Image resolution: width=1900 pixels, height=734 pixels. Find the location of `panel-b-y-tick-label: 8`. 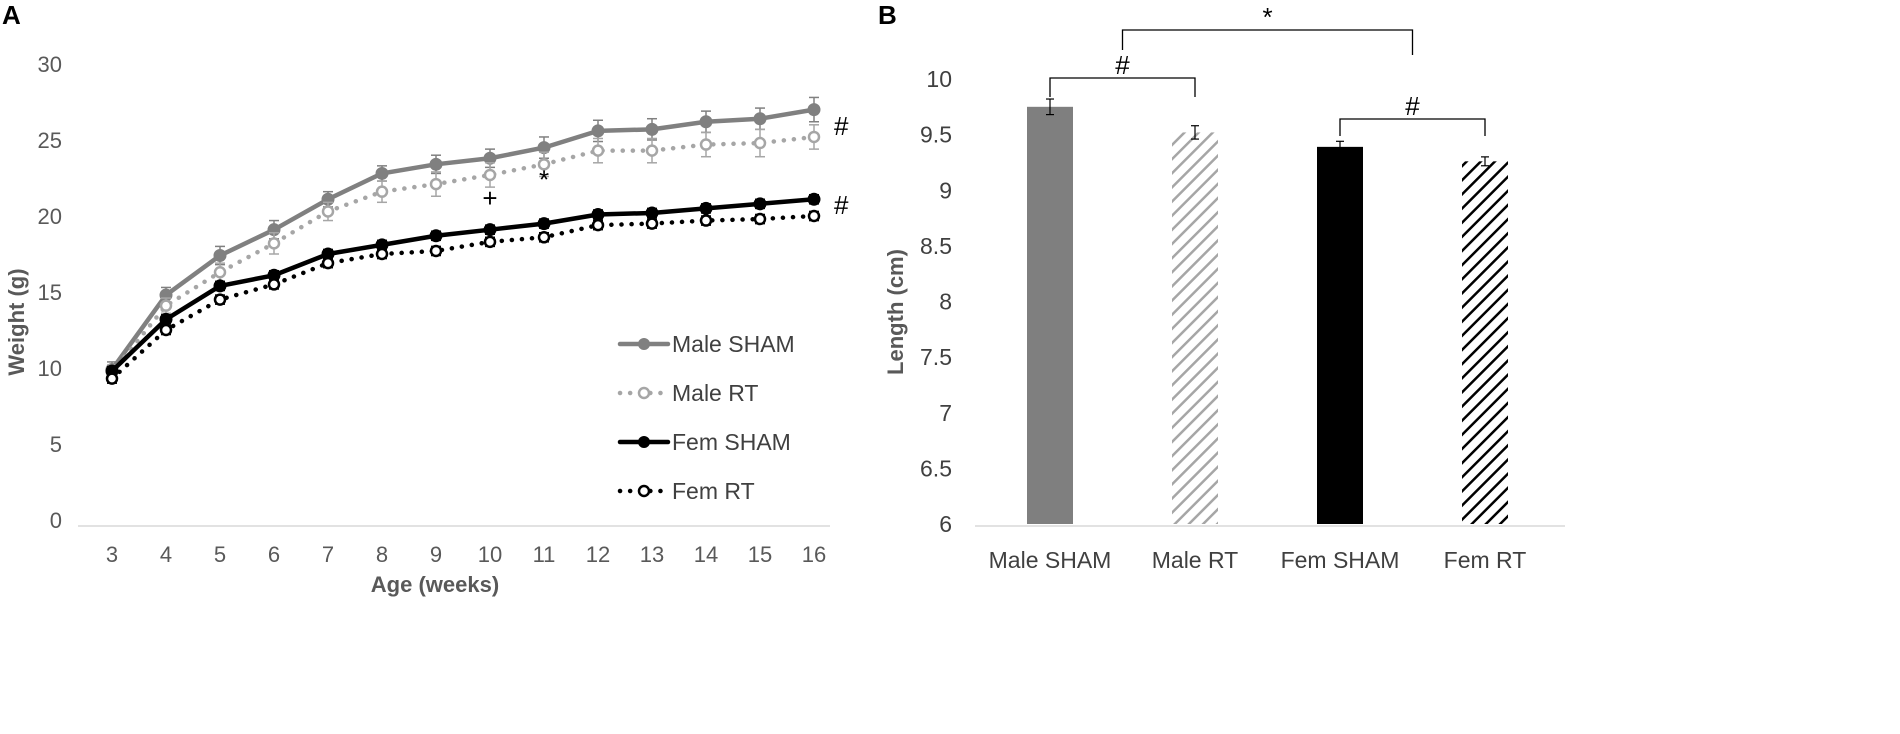

panel-b-y-tick-label: 8 is located at coordinates (945, 302).